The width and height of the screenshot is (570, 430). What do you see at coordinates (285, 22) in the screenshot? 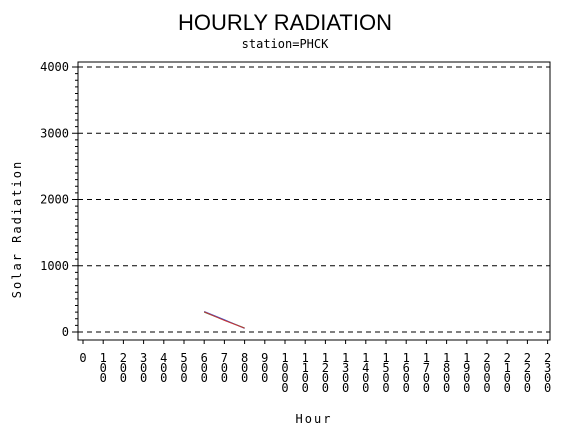
I see `chart-title: HOURLY RADIATION` at bounding box center [285, 22].